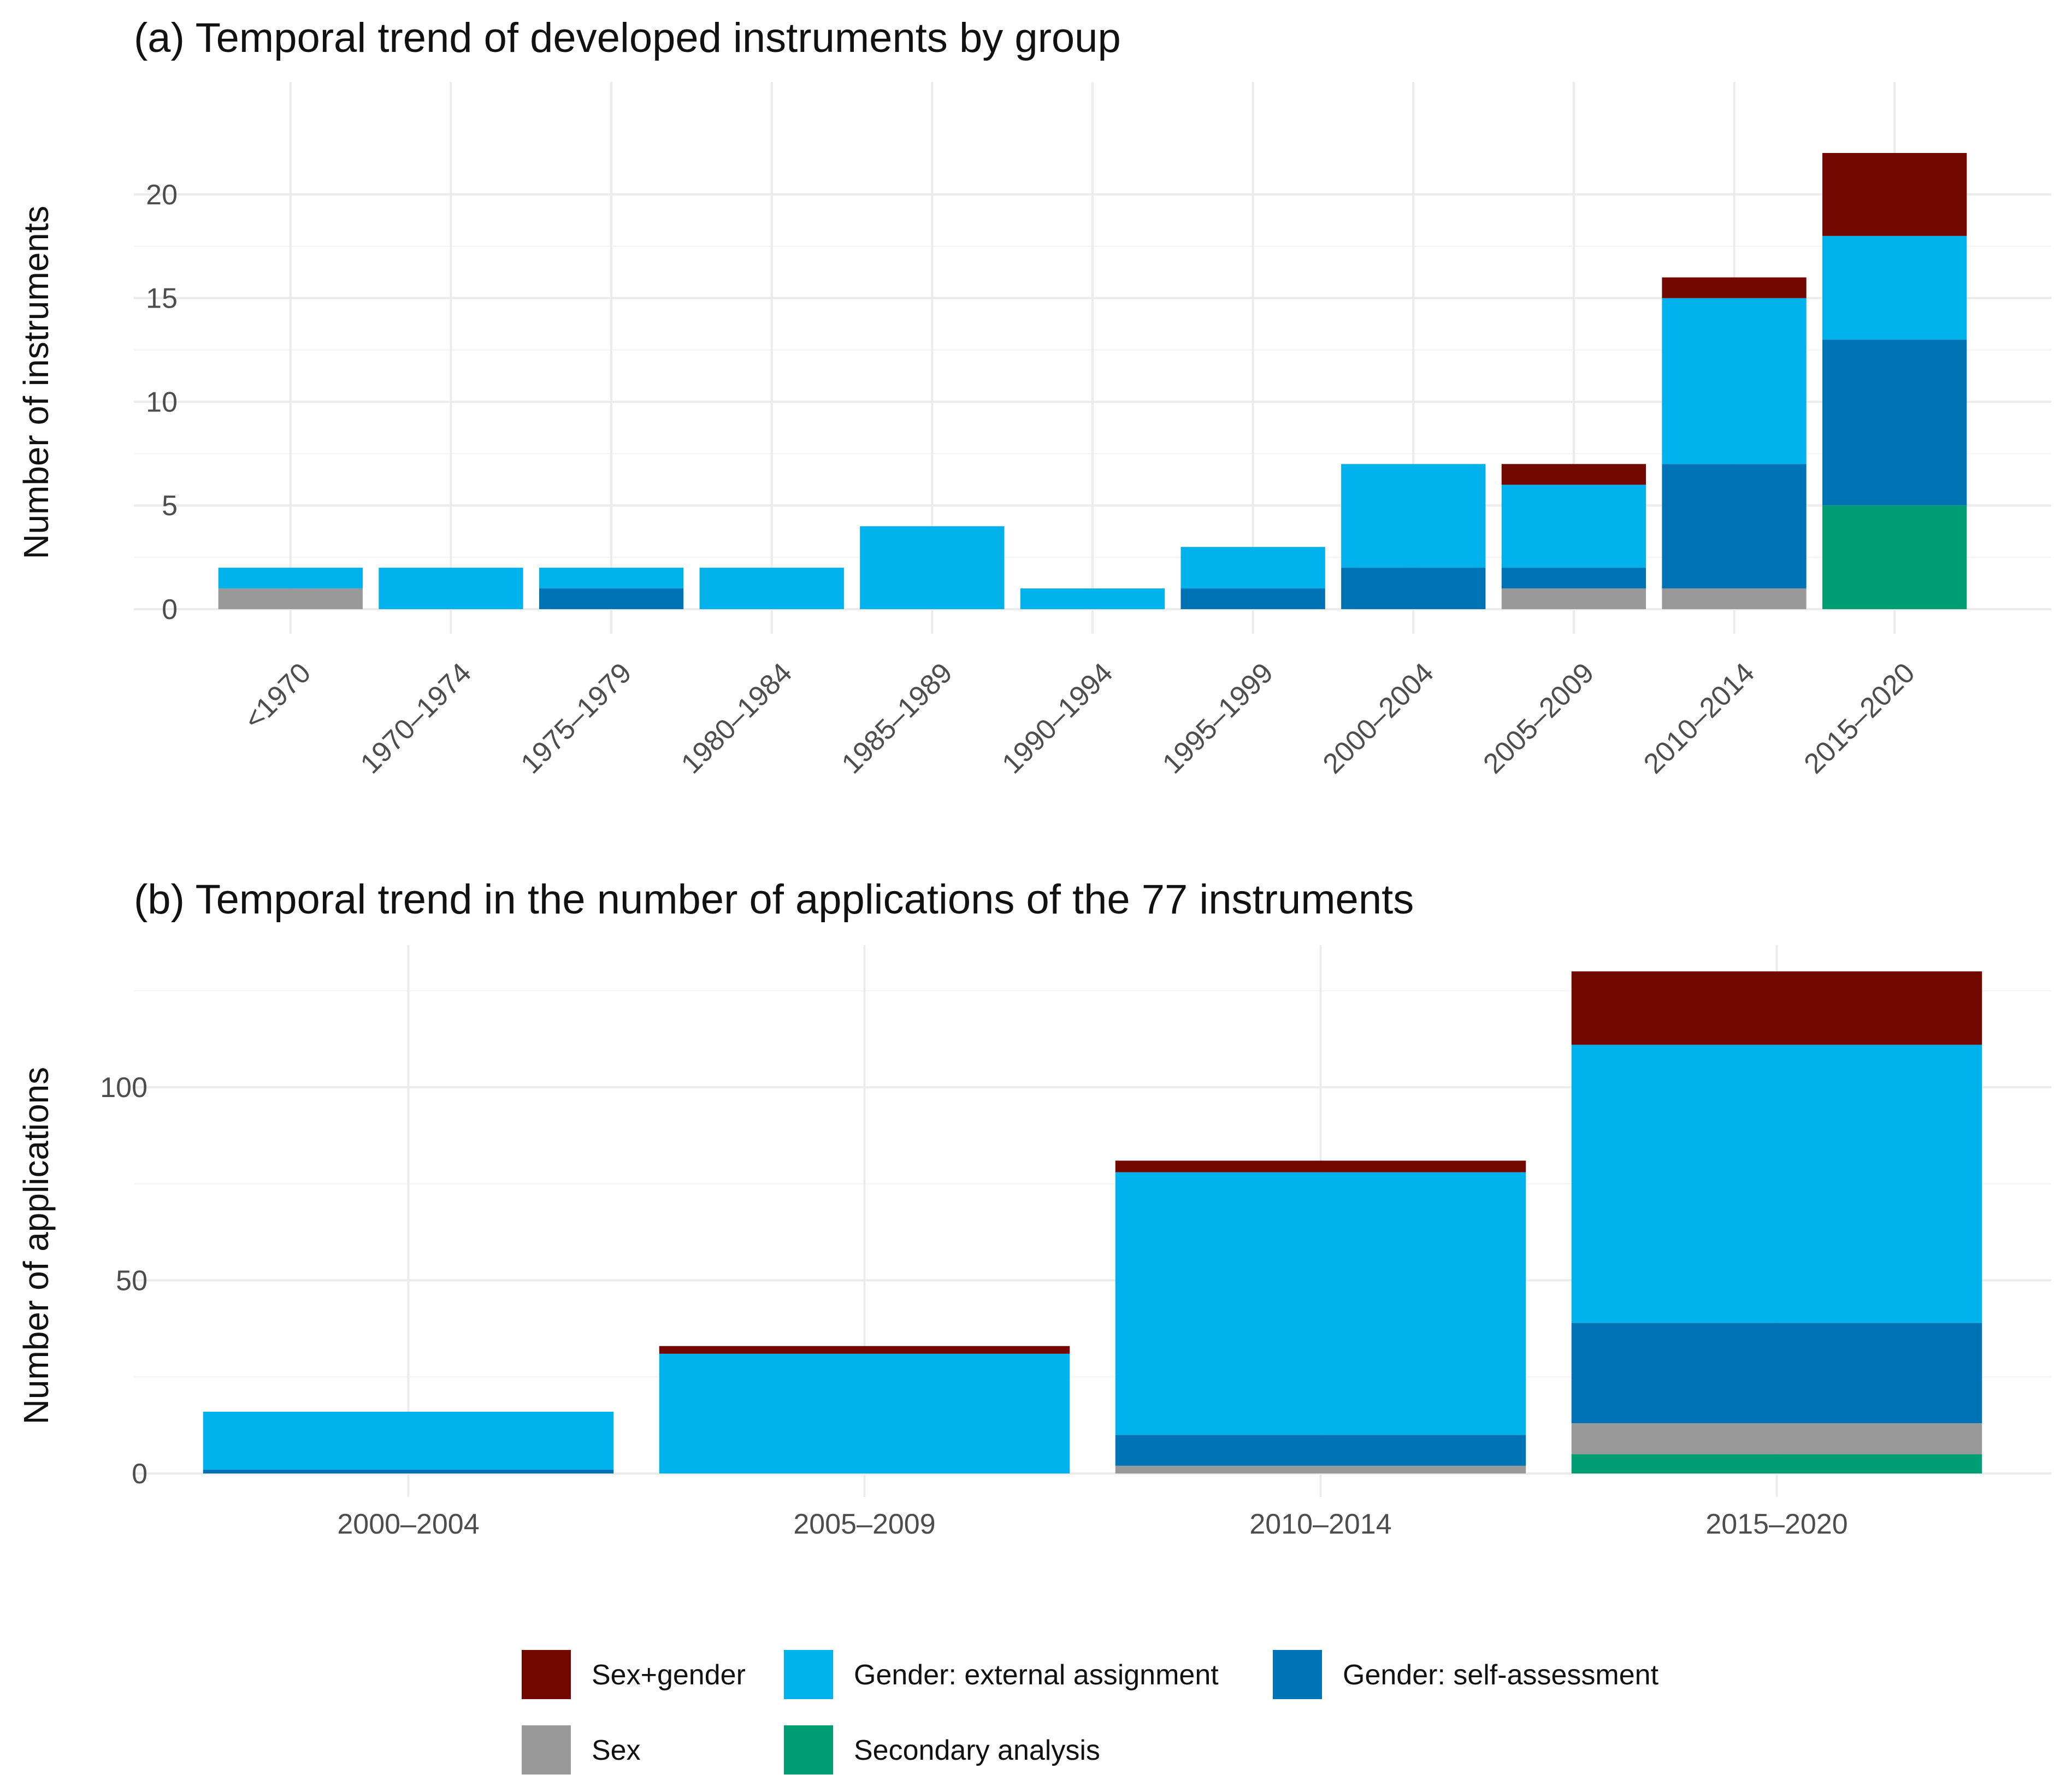 The height and width of the screenshot is (1792, 2066). Describe the element at coordinates (123, 1088) in the screenshot. I see `y-tick-label: 100` at that location.